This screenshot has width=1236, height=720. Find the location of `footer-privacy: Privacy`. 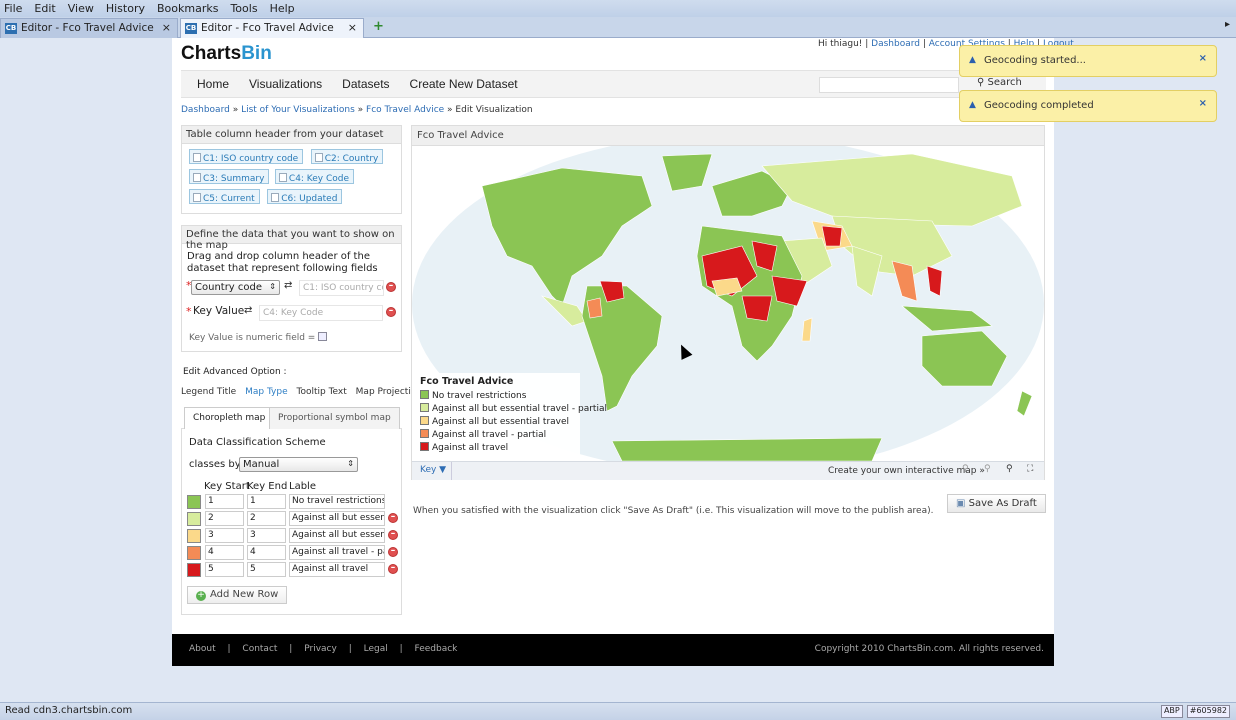

footer-privacy: Privacy is located at coordinates (320, 649).